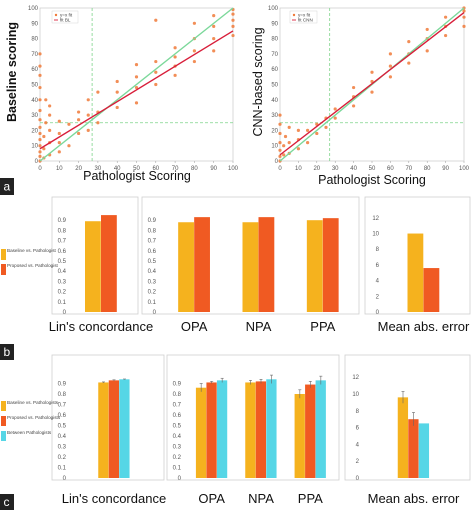  What do you see at coordinates (152, 272) in the screenshot?
I see `y-tick-label: 0.4` at bounding box center [152, 272].